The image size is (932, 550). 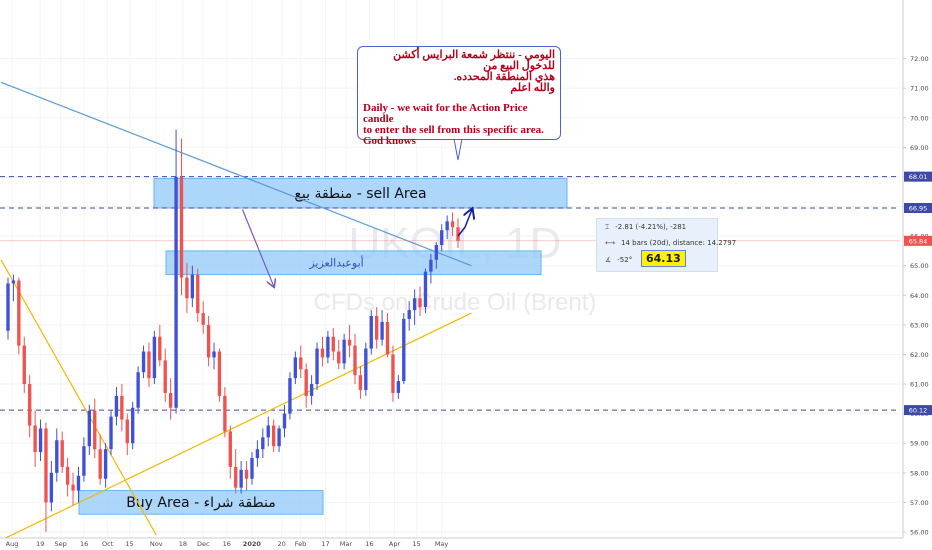 I want to click on zone-label: Buy Area - منطقة شراء, so click(x=201, y=503).